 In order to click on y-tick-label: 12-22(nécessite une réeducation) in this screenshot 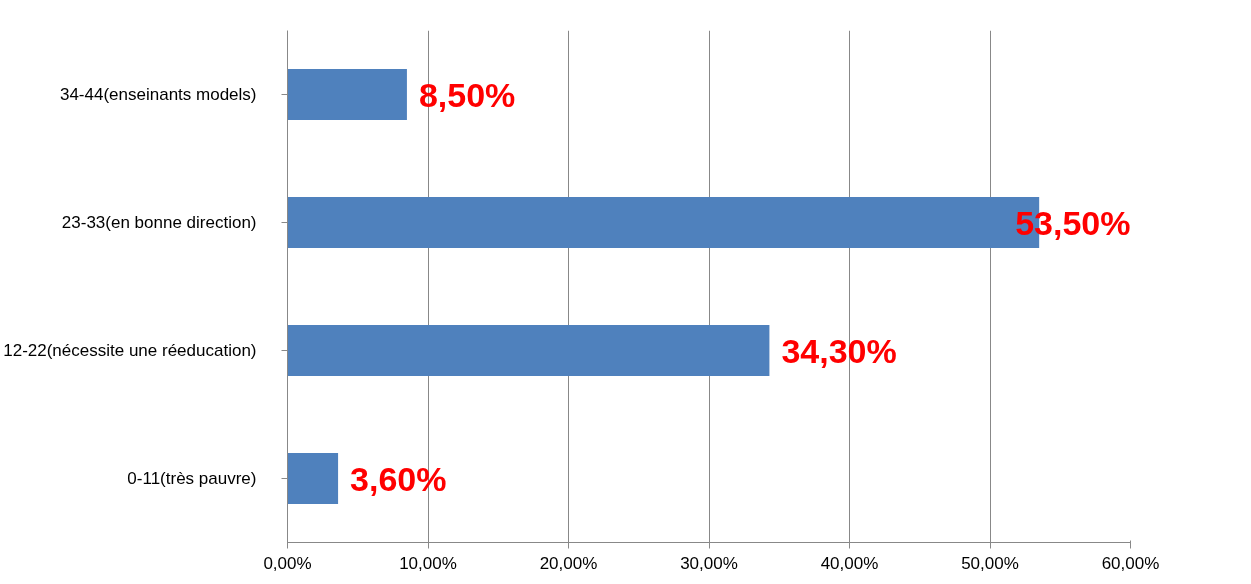, I will do `click(130, 350)`.